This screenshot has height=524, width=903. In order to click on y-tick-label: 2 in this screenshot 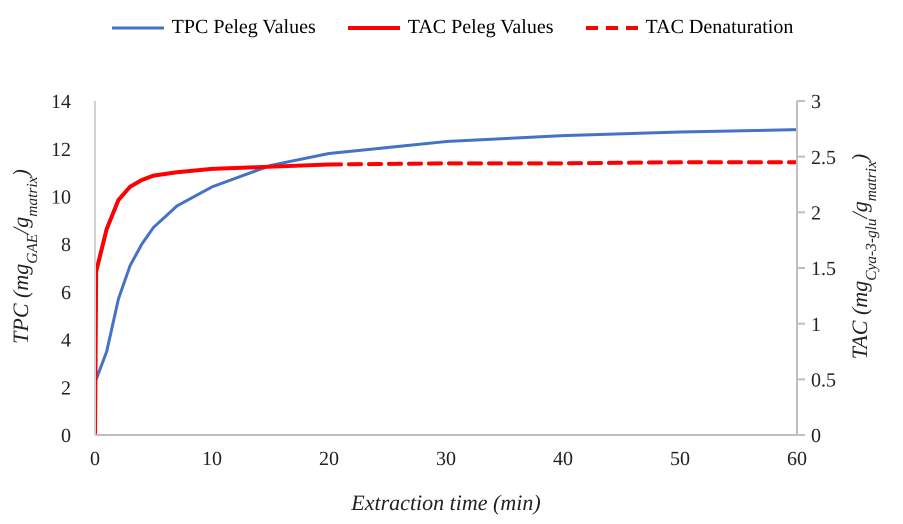, I will do `click(66, 388)`.